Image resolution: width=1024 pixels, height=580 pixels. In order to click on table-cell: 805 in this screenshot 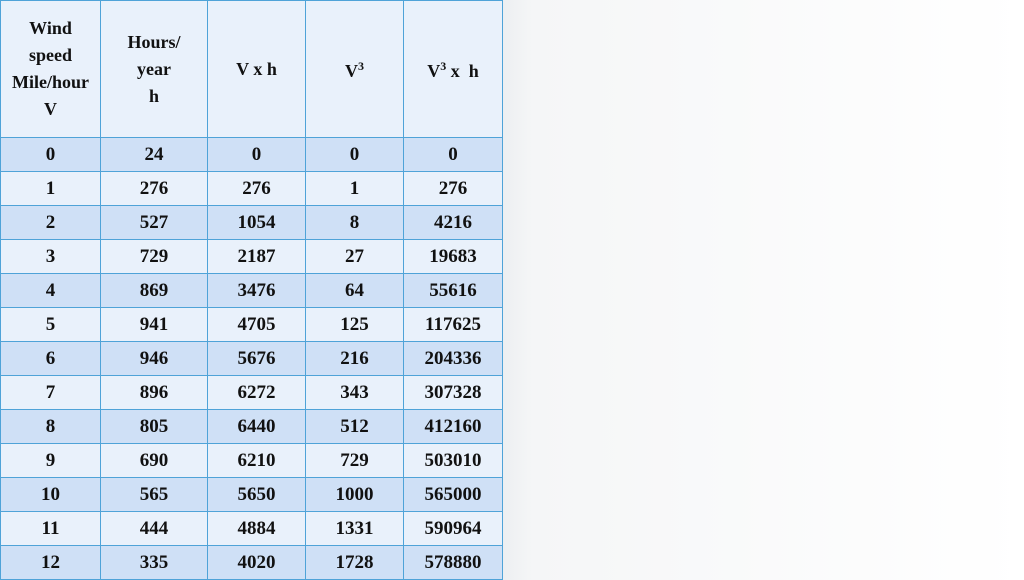, I will do `click(154, 426)`.